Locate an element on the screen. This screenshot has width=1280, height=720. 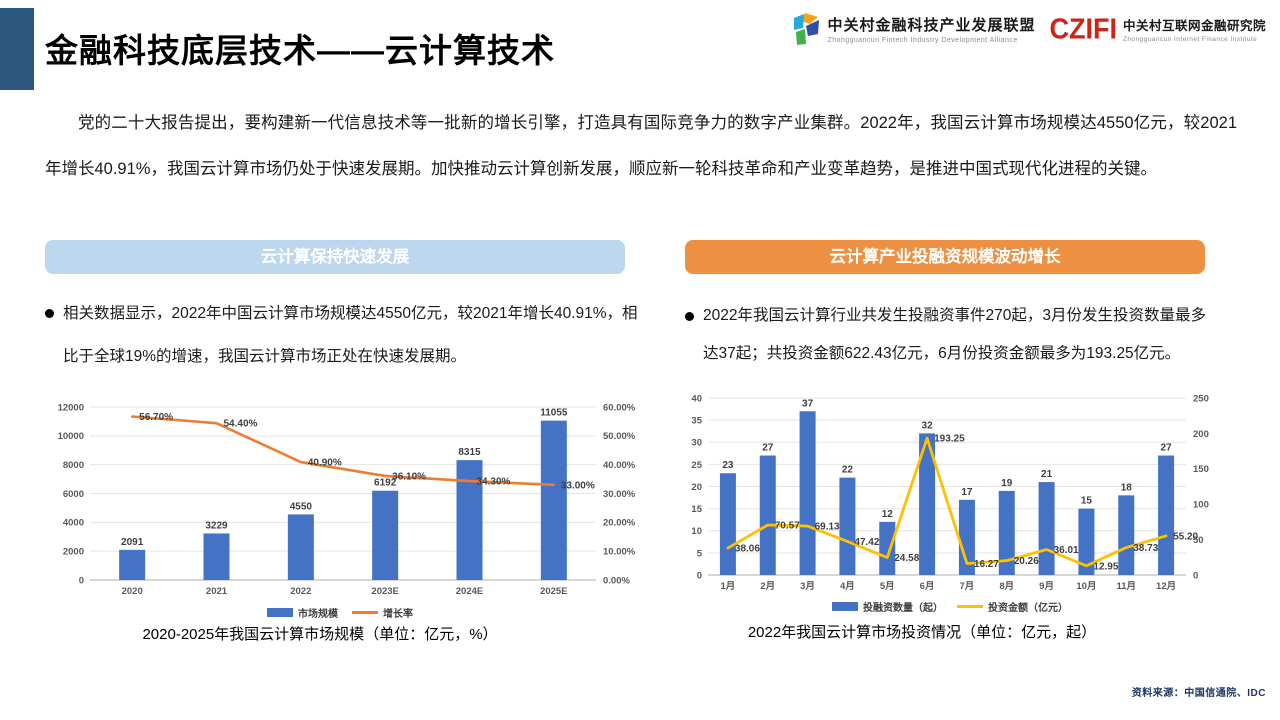
svg-text: 2091 is located at coordinates (132, 542).